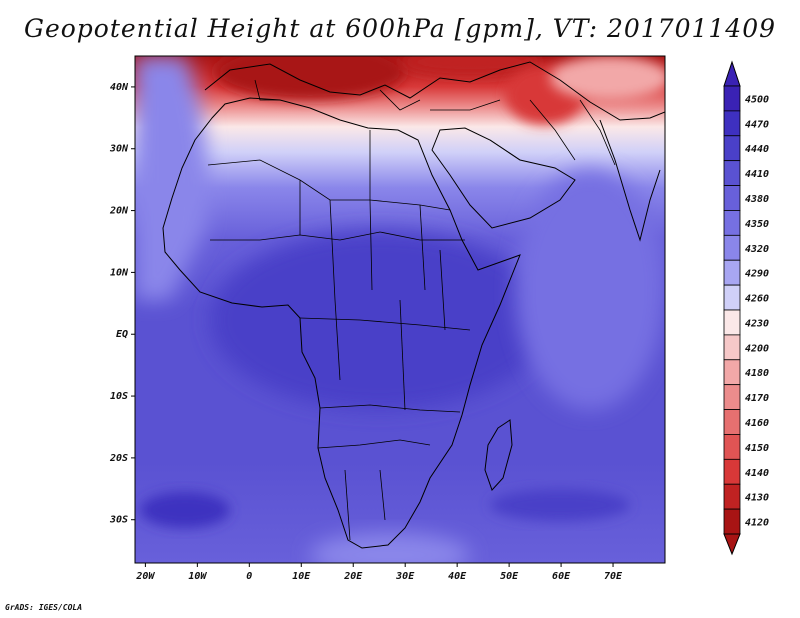 This screenshot has height=618, width=800. I want to click on colorbar-level-label: 4500, so click(757, 99).